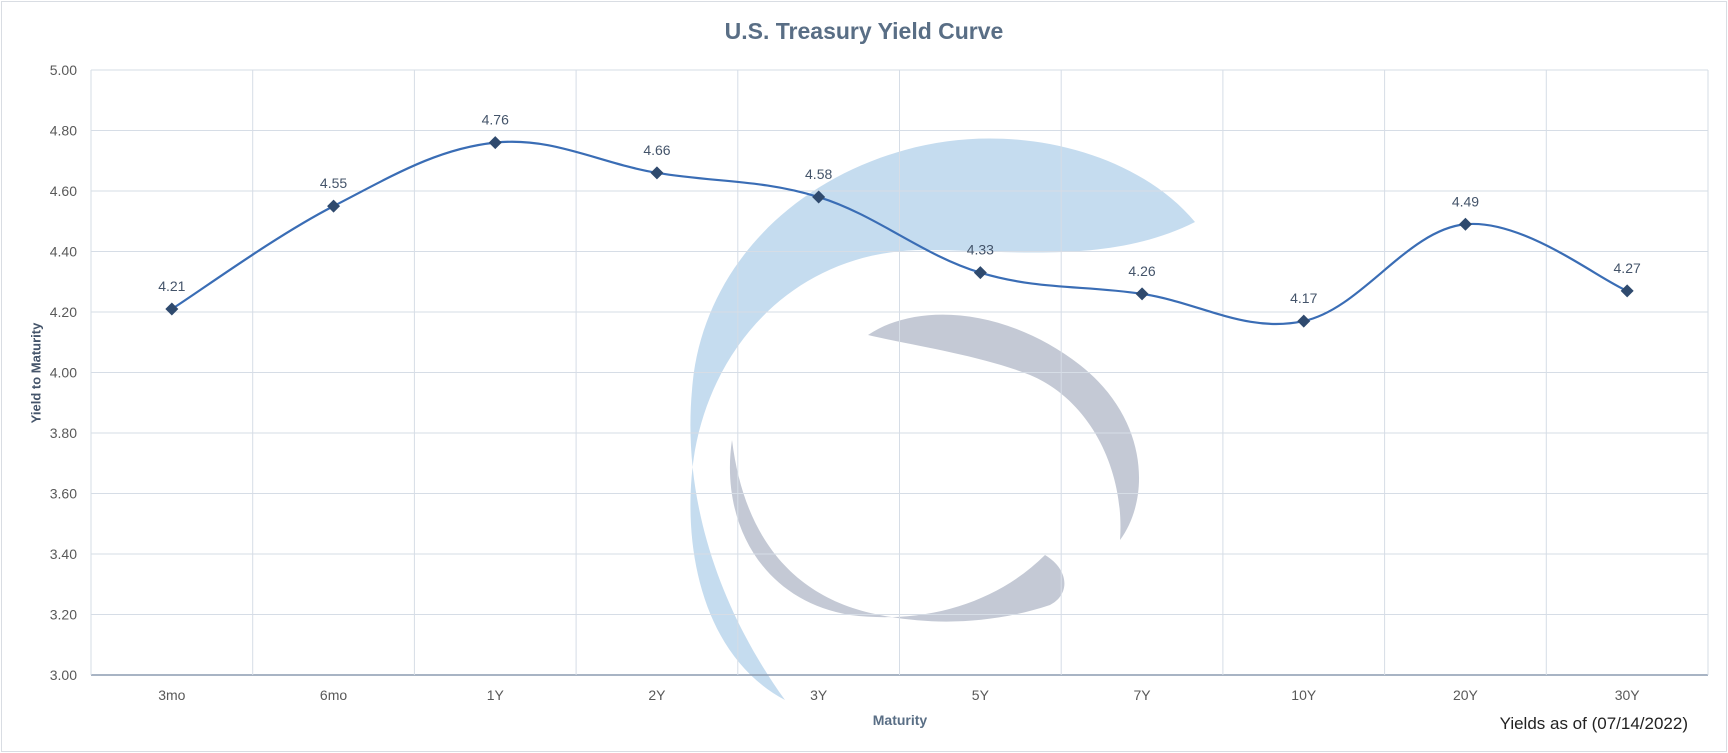  Describe the element at coordinates (818, 174) in the screenshot. I see `data-value-label: 4.58` at that location.